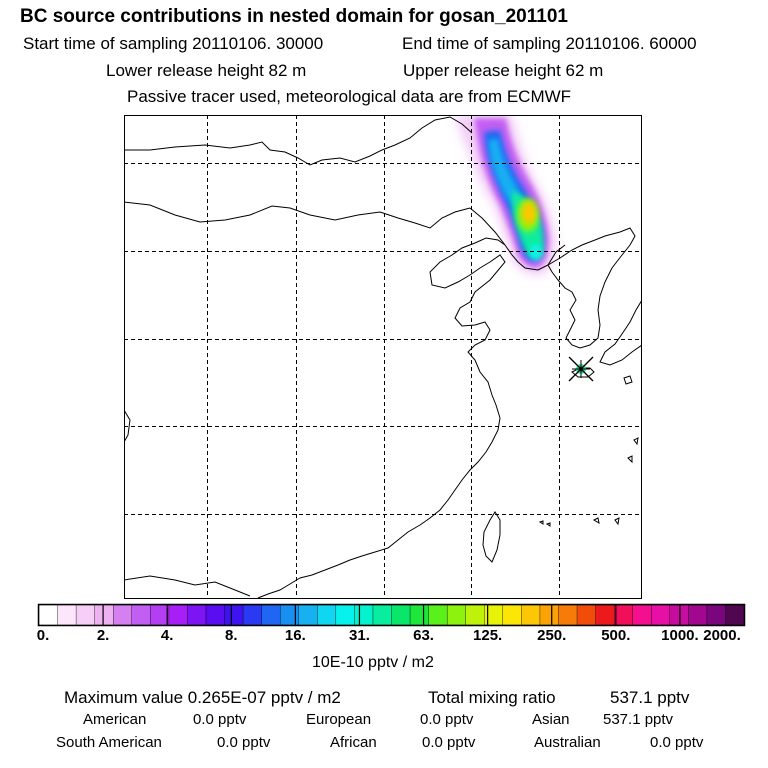 This screenshot has width=768, height=768. I want to click on asian-value: 537.1 pptv, so click(638, 719).